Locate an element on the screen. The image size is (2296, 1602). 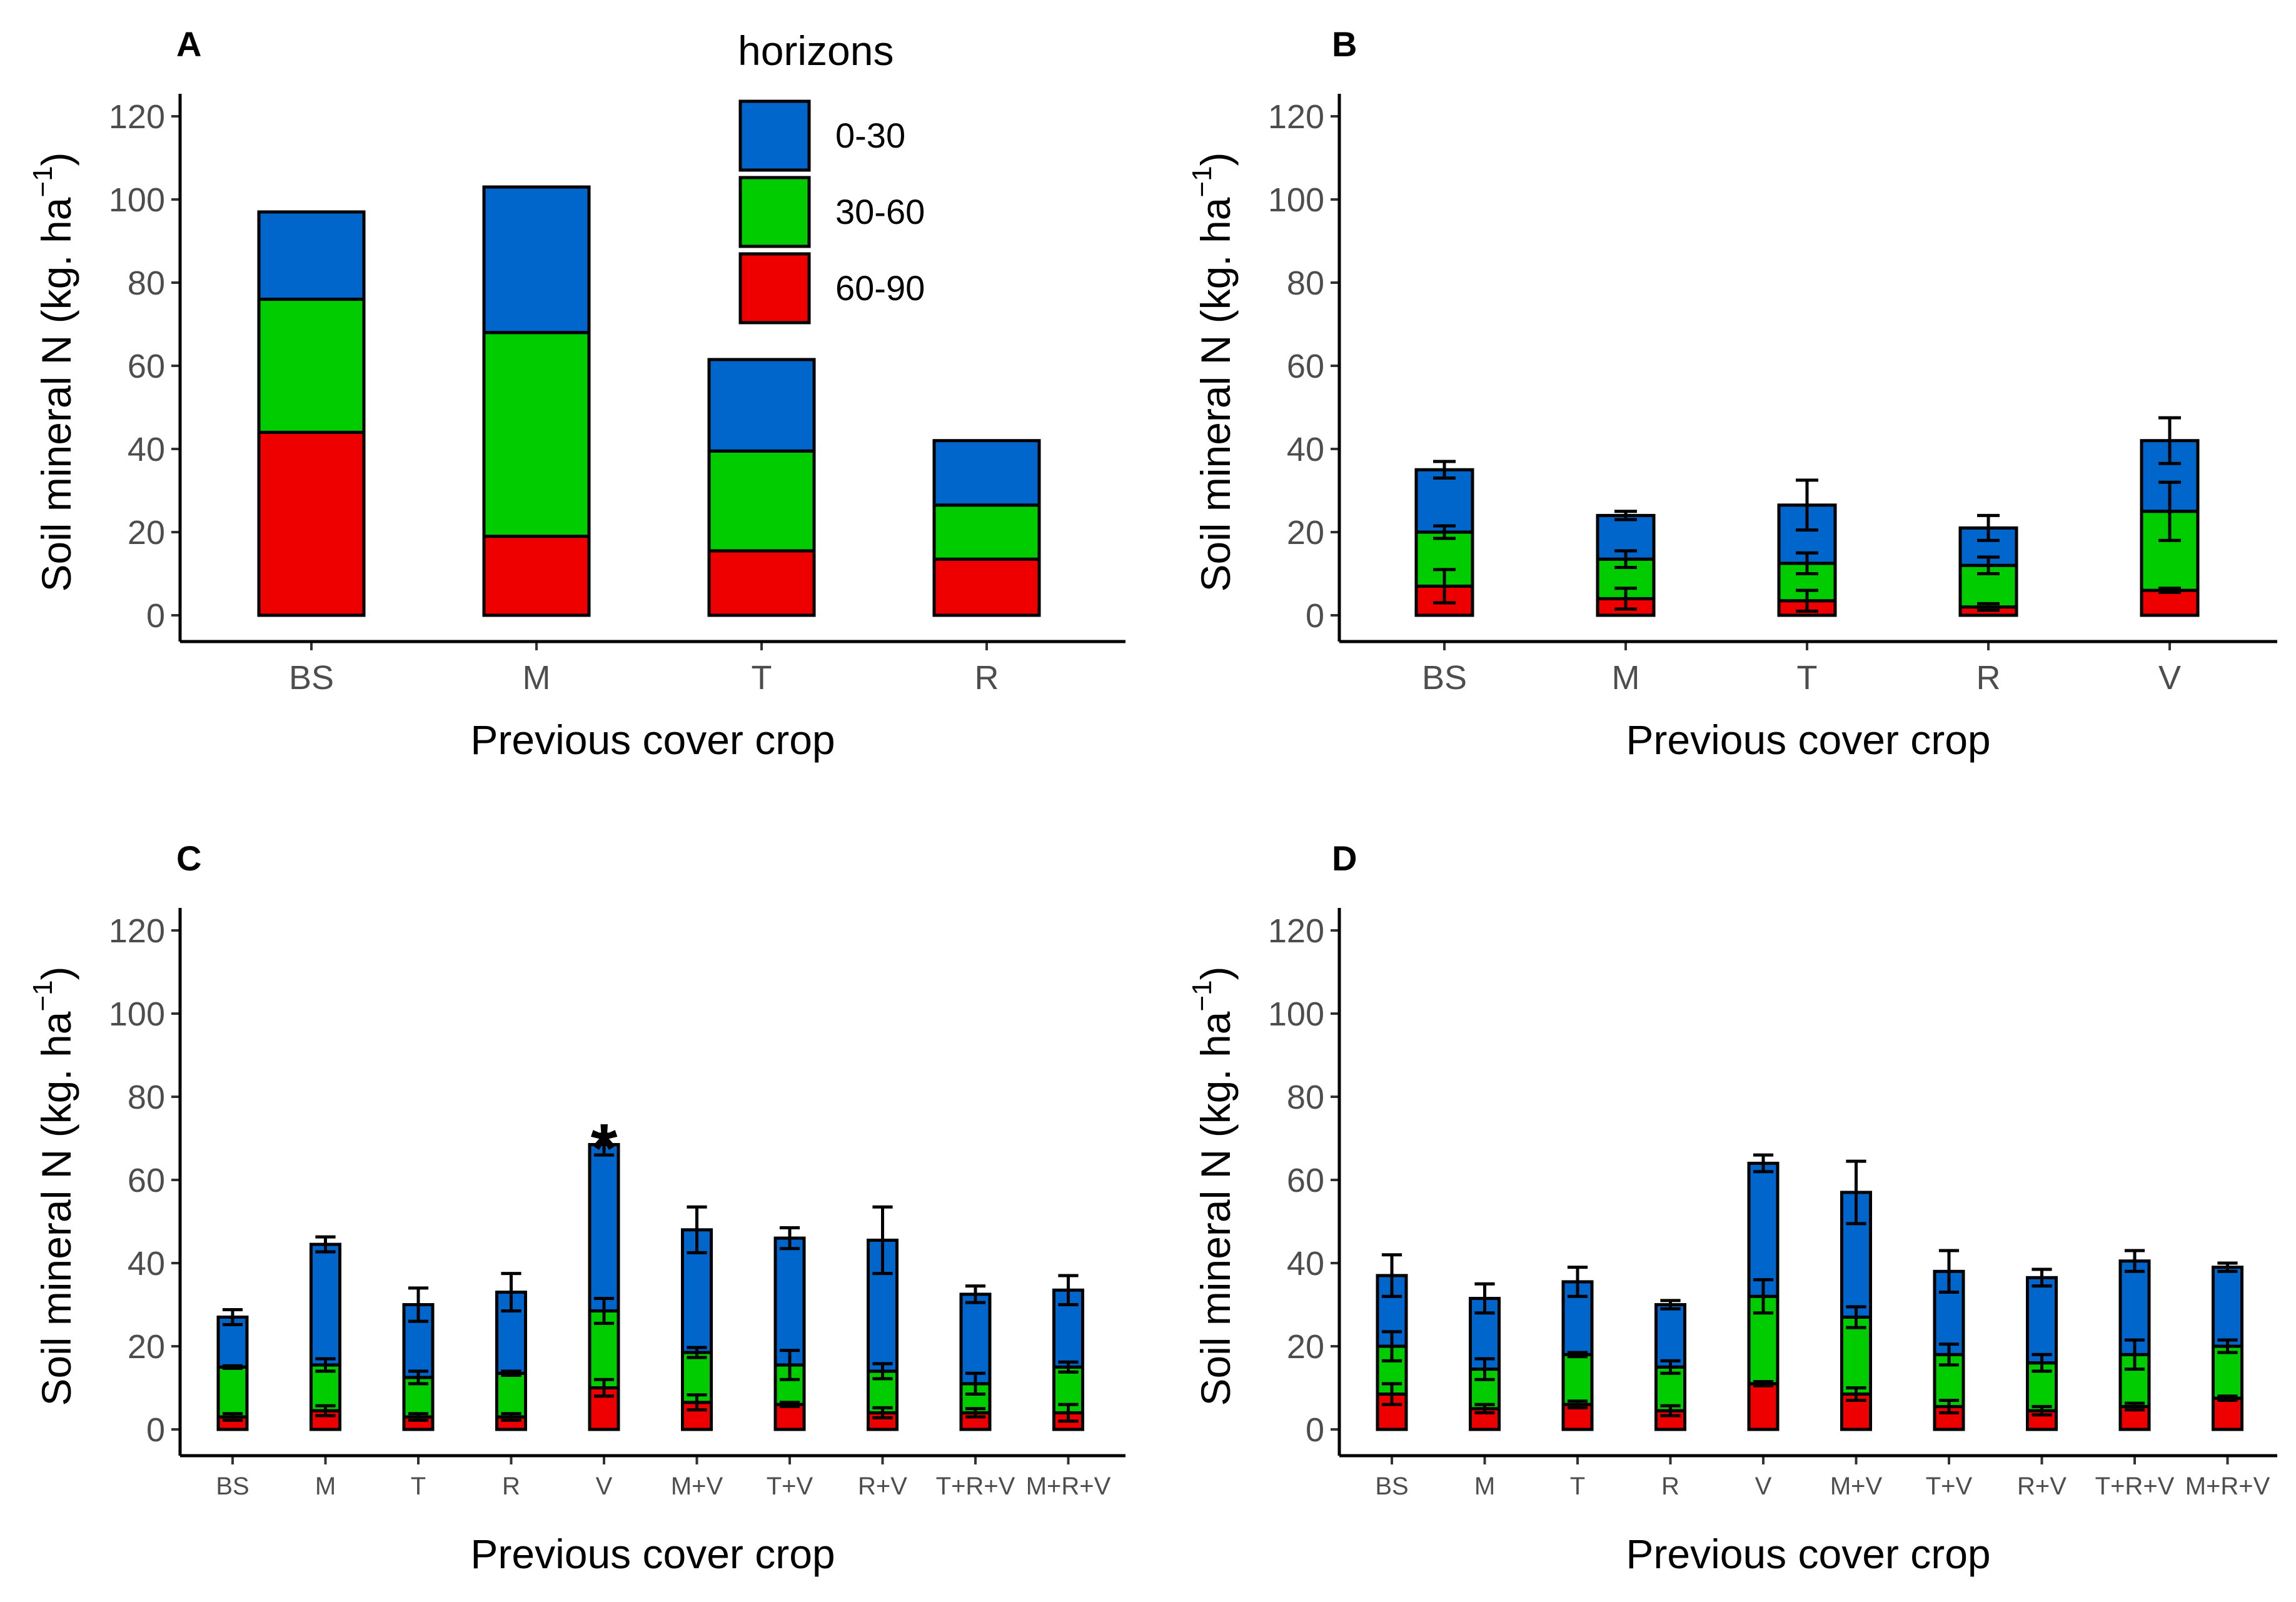
x-tick-label: R+V is located at coordinates (2042, 1486).